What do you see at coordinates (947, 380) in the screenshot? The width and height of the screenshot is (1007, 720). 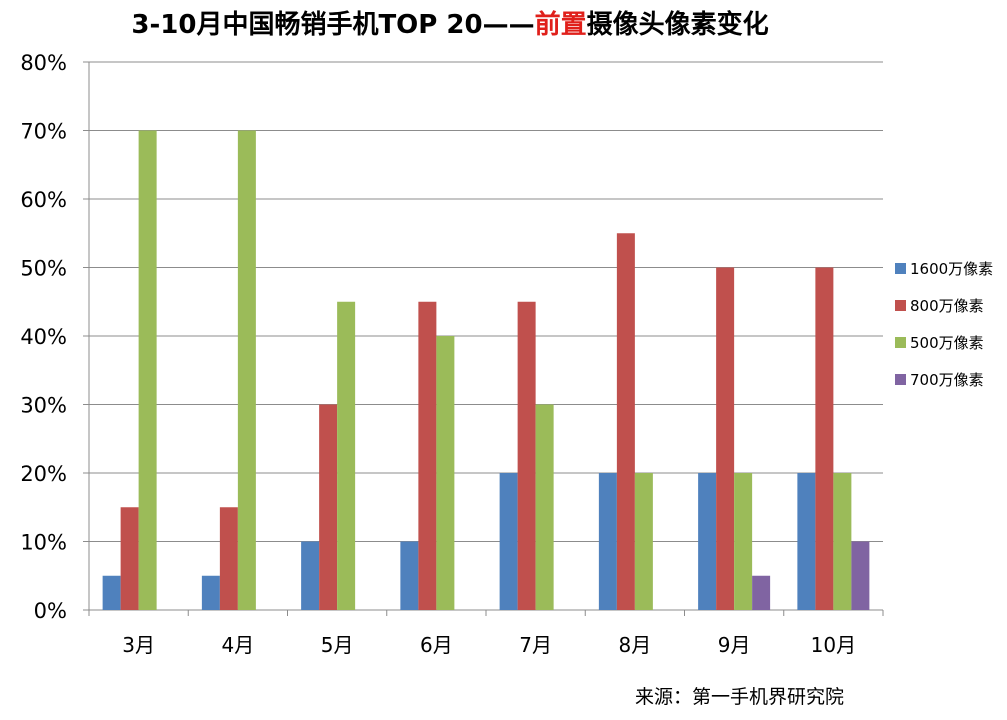 I see `legend-label: 700万像素` at bounding box center [947, 380].